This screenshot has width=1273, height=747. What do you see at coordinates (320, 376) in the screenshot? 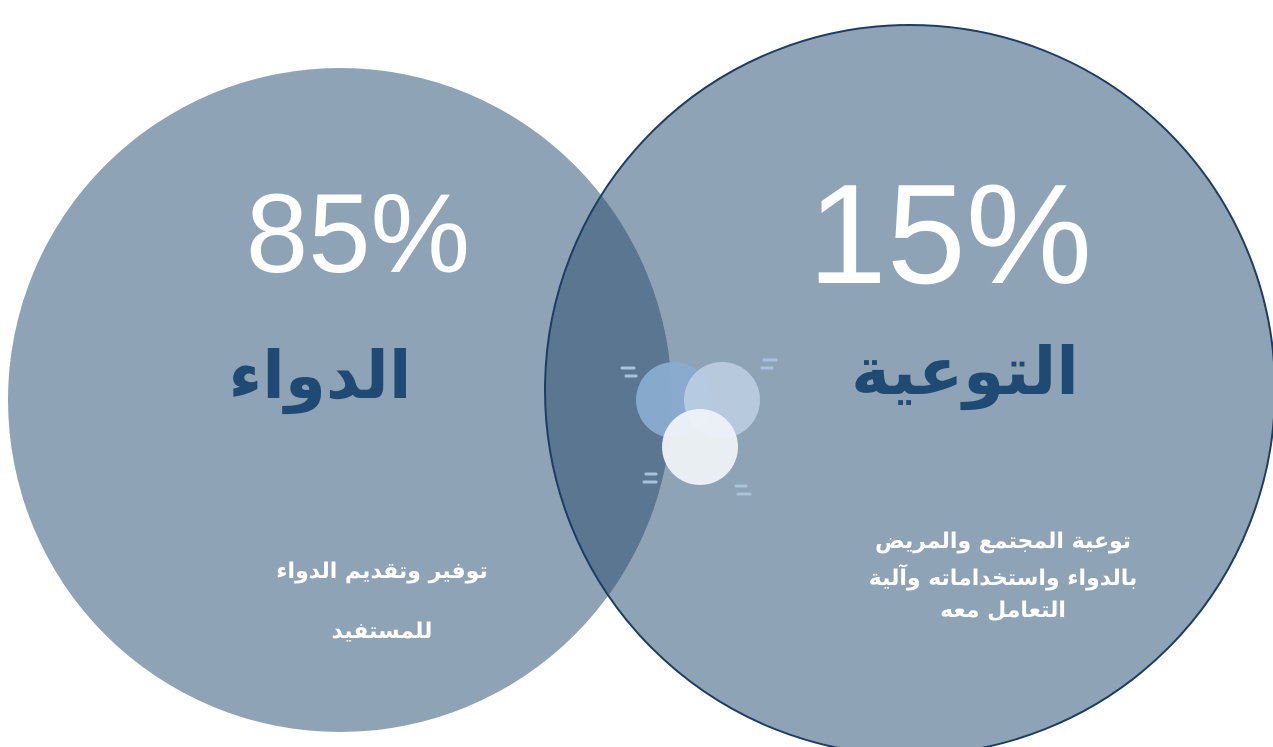
I see `left-title: الدواء` at bounding box center [320, 376].